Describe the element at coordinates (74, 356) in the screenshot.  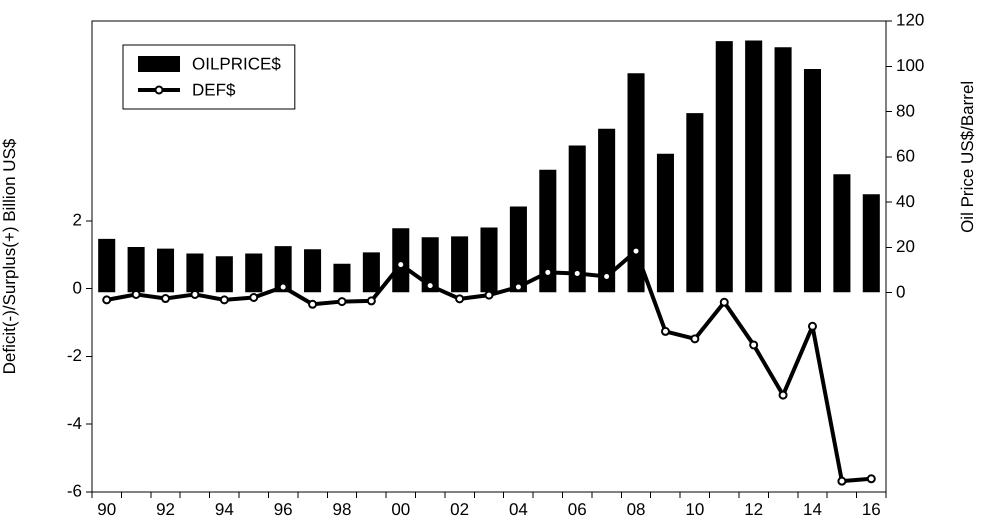
I see `y-tick-label: -2` at that location.